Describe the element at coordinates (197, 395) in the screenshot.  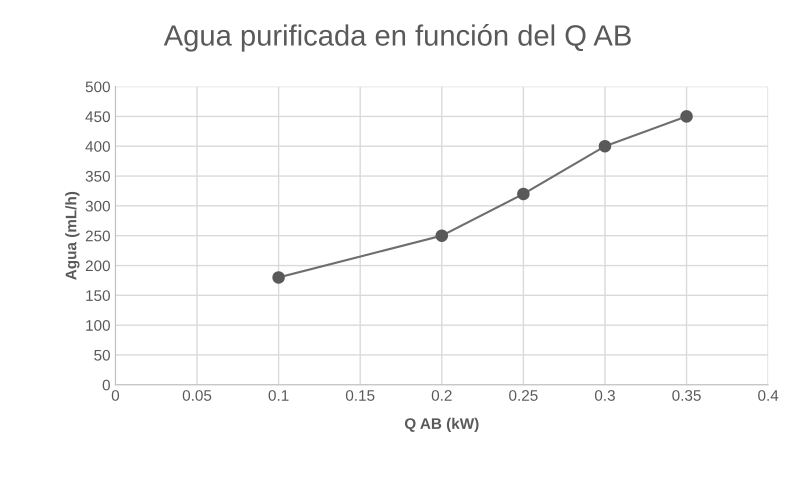
I see `x-tick-label: 0.05` at that location.